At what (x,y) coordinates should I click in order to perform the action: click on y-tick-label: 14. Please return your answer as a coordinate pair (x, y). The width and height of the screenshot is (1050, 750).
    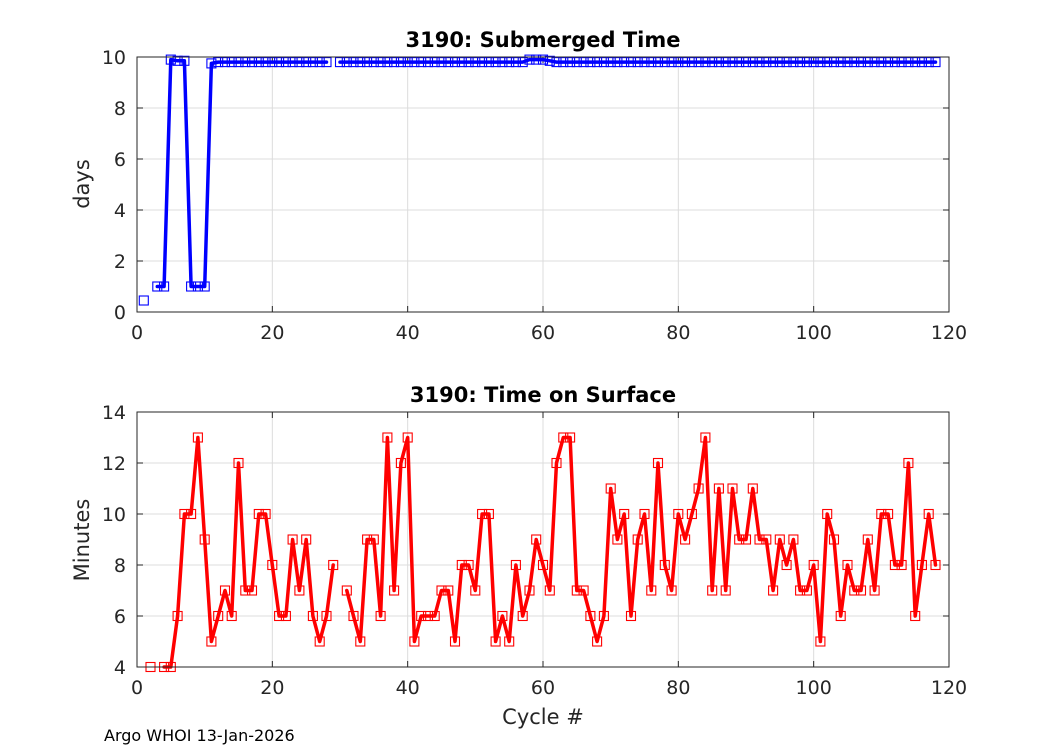
    Looking at the image, I should click on (114, 413).